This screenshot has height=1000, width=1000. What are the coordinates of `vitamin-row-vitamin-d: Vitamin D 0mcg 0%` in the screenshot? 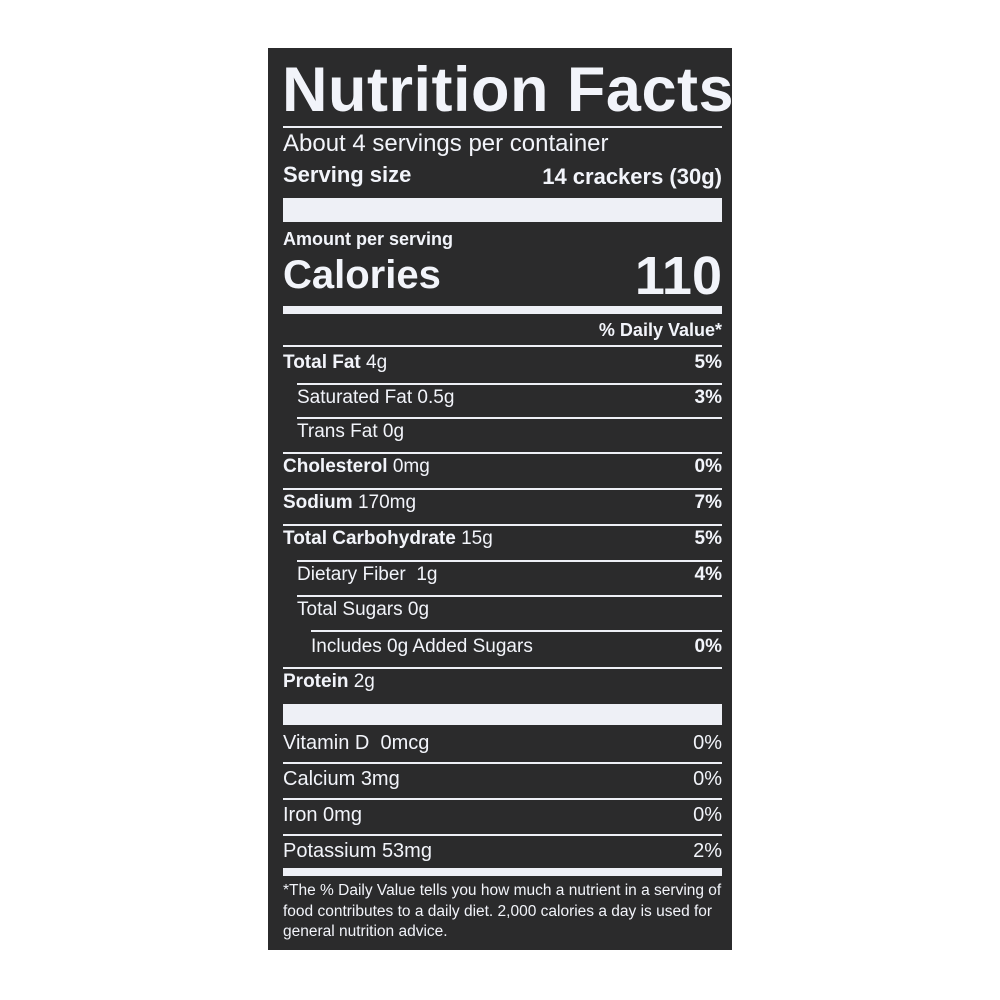 It's located at (502, 744).